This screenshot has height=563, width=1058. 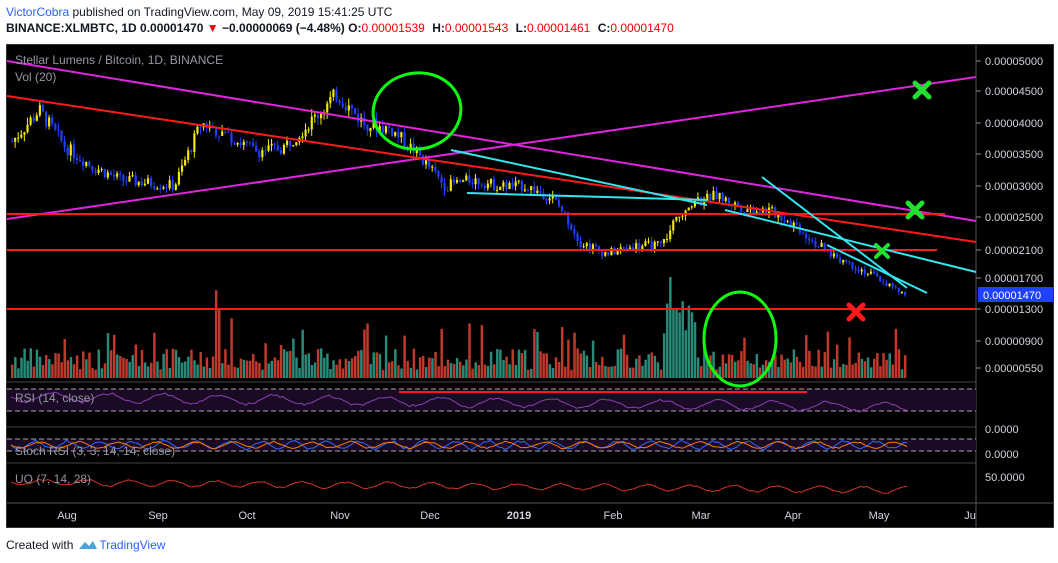 What do you see at coordinates (1014, 187) in the screenshot?
I see `price-tick-label: 0.00003000` at bounding box center [1014, 187].